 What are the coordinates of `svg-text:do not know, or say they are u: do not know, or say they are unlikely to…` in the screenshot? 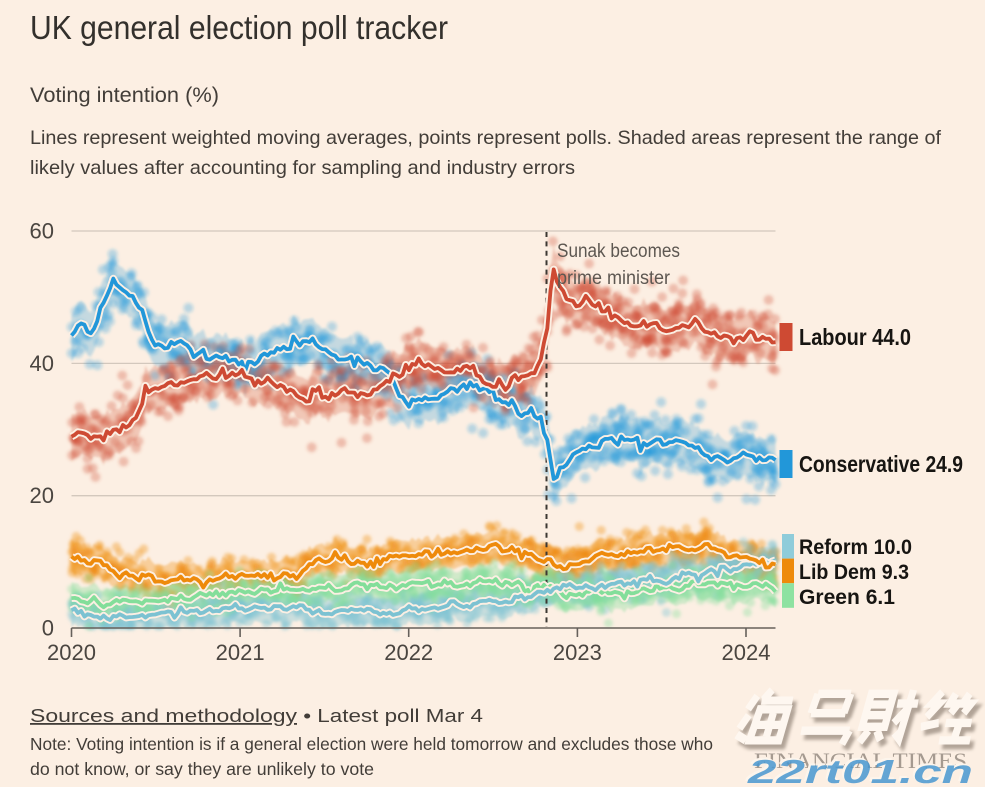 It's located at (202, 769).